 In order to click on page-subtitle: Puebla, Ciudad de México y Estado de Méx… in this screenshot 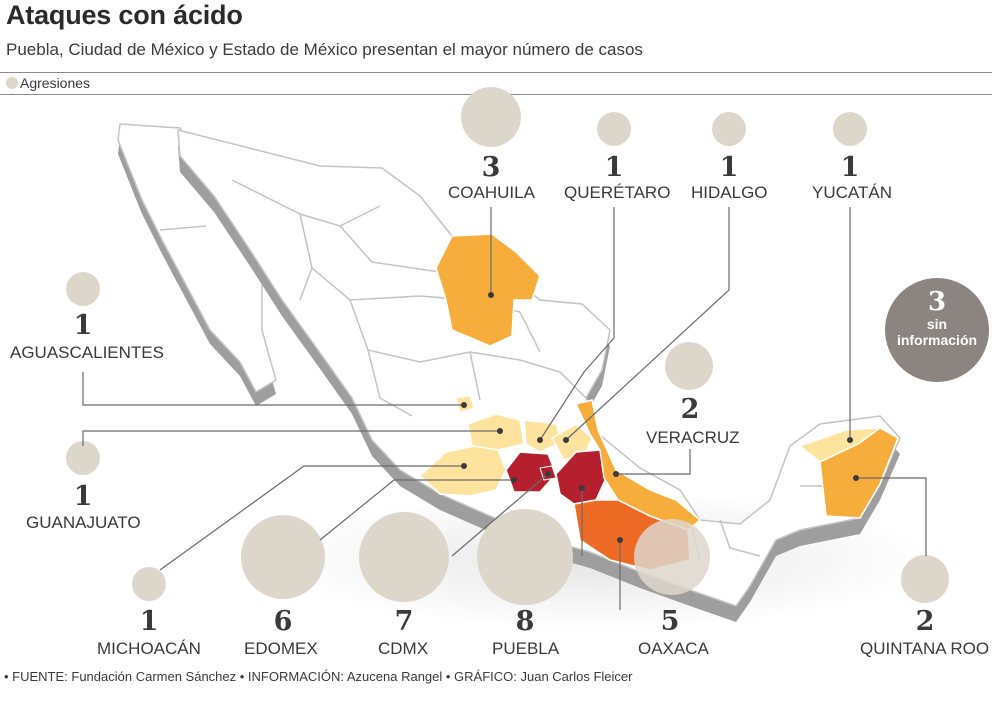, I will do `click(324, 49)`.